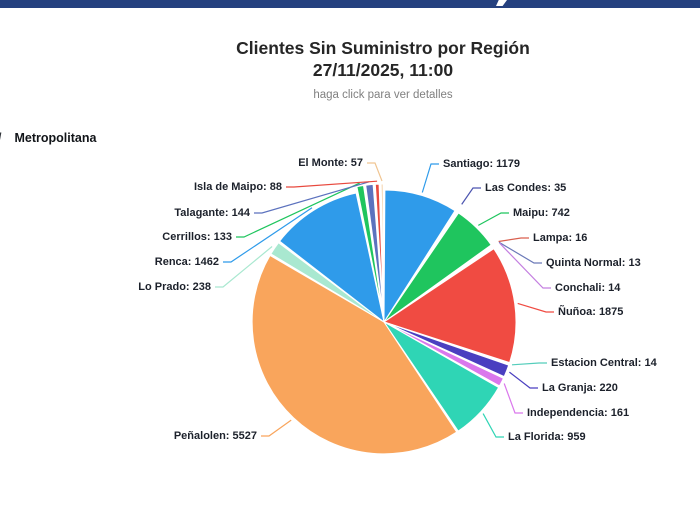 This screenshot has height=528, width=700. Describe the element at coordinates (501, 3) in the screenshot. I see `navbar-logo-fragment` at that location.